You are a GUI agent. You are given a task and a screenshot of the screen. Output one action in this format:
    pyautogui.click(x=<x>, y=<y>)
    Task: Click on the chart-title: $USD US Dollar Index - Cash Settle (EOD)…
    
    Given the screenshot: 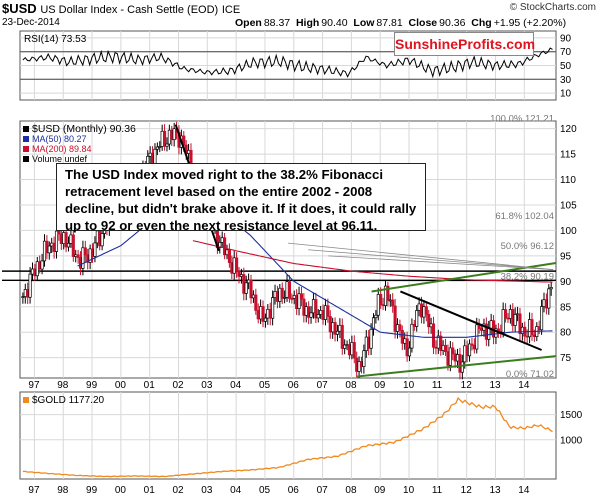 What is the action you would take?
    pyautogui.click(x=121, y=8)
    